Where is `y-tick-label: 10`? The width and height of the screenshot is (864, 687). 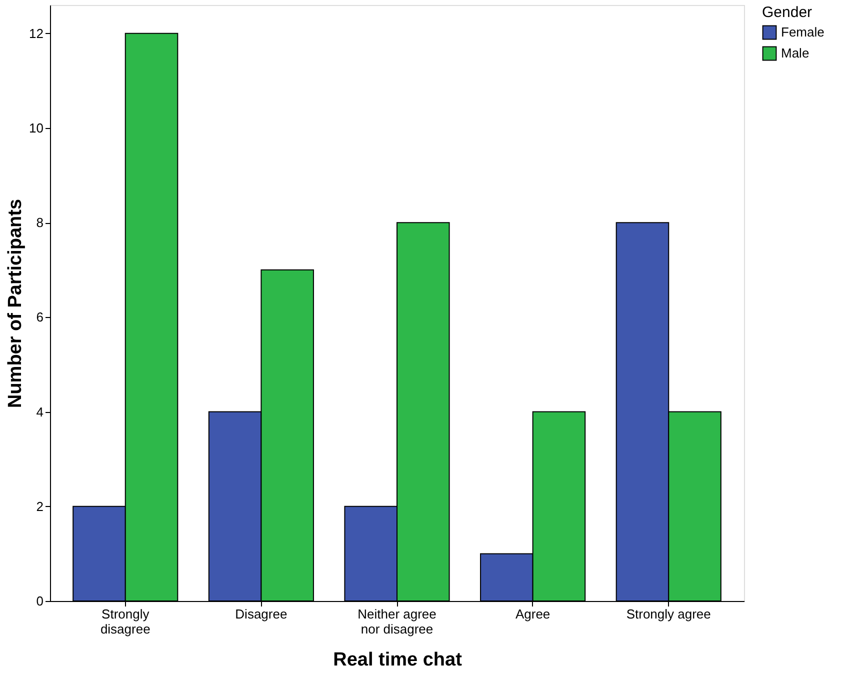
y-tick-label: 10 is located at coordinates (36, 128).